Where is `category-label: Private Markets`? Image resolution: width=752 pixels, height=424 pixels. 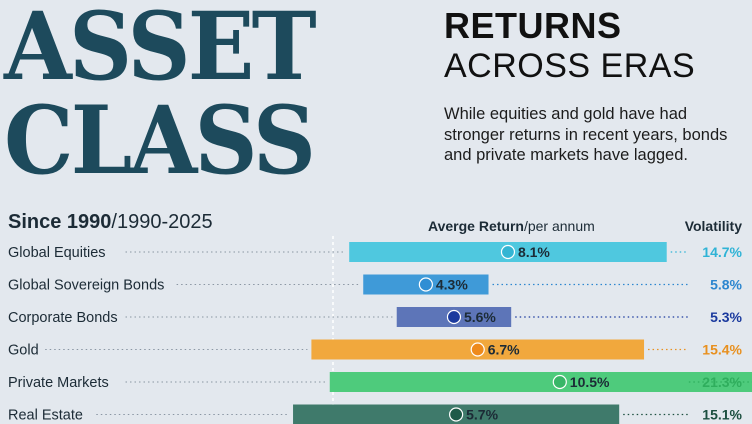
category-label: Private Markets is located at coordinates (58, 383).